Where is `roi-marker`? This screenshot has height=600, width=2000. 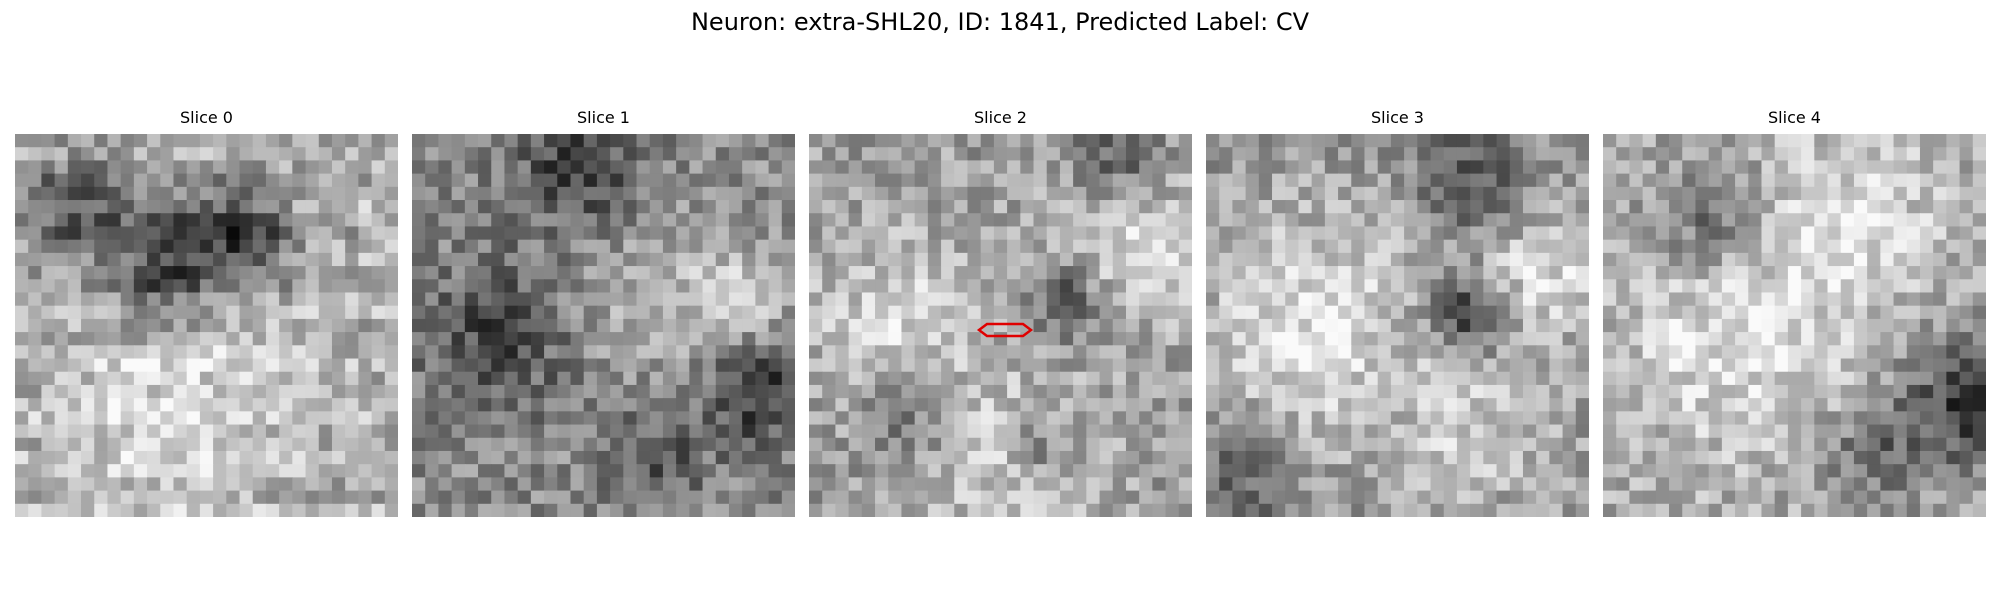
roi-marker is located at coordinates (1005, 330).